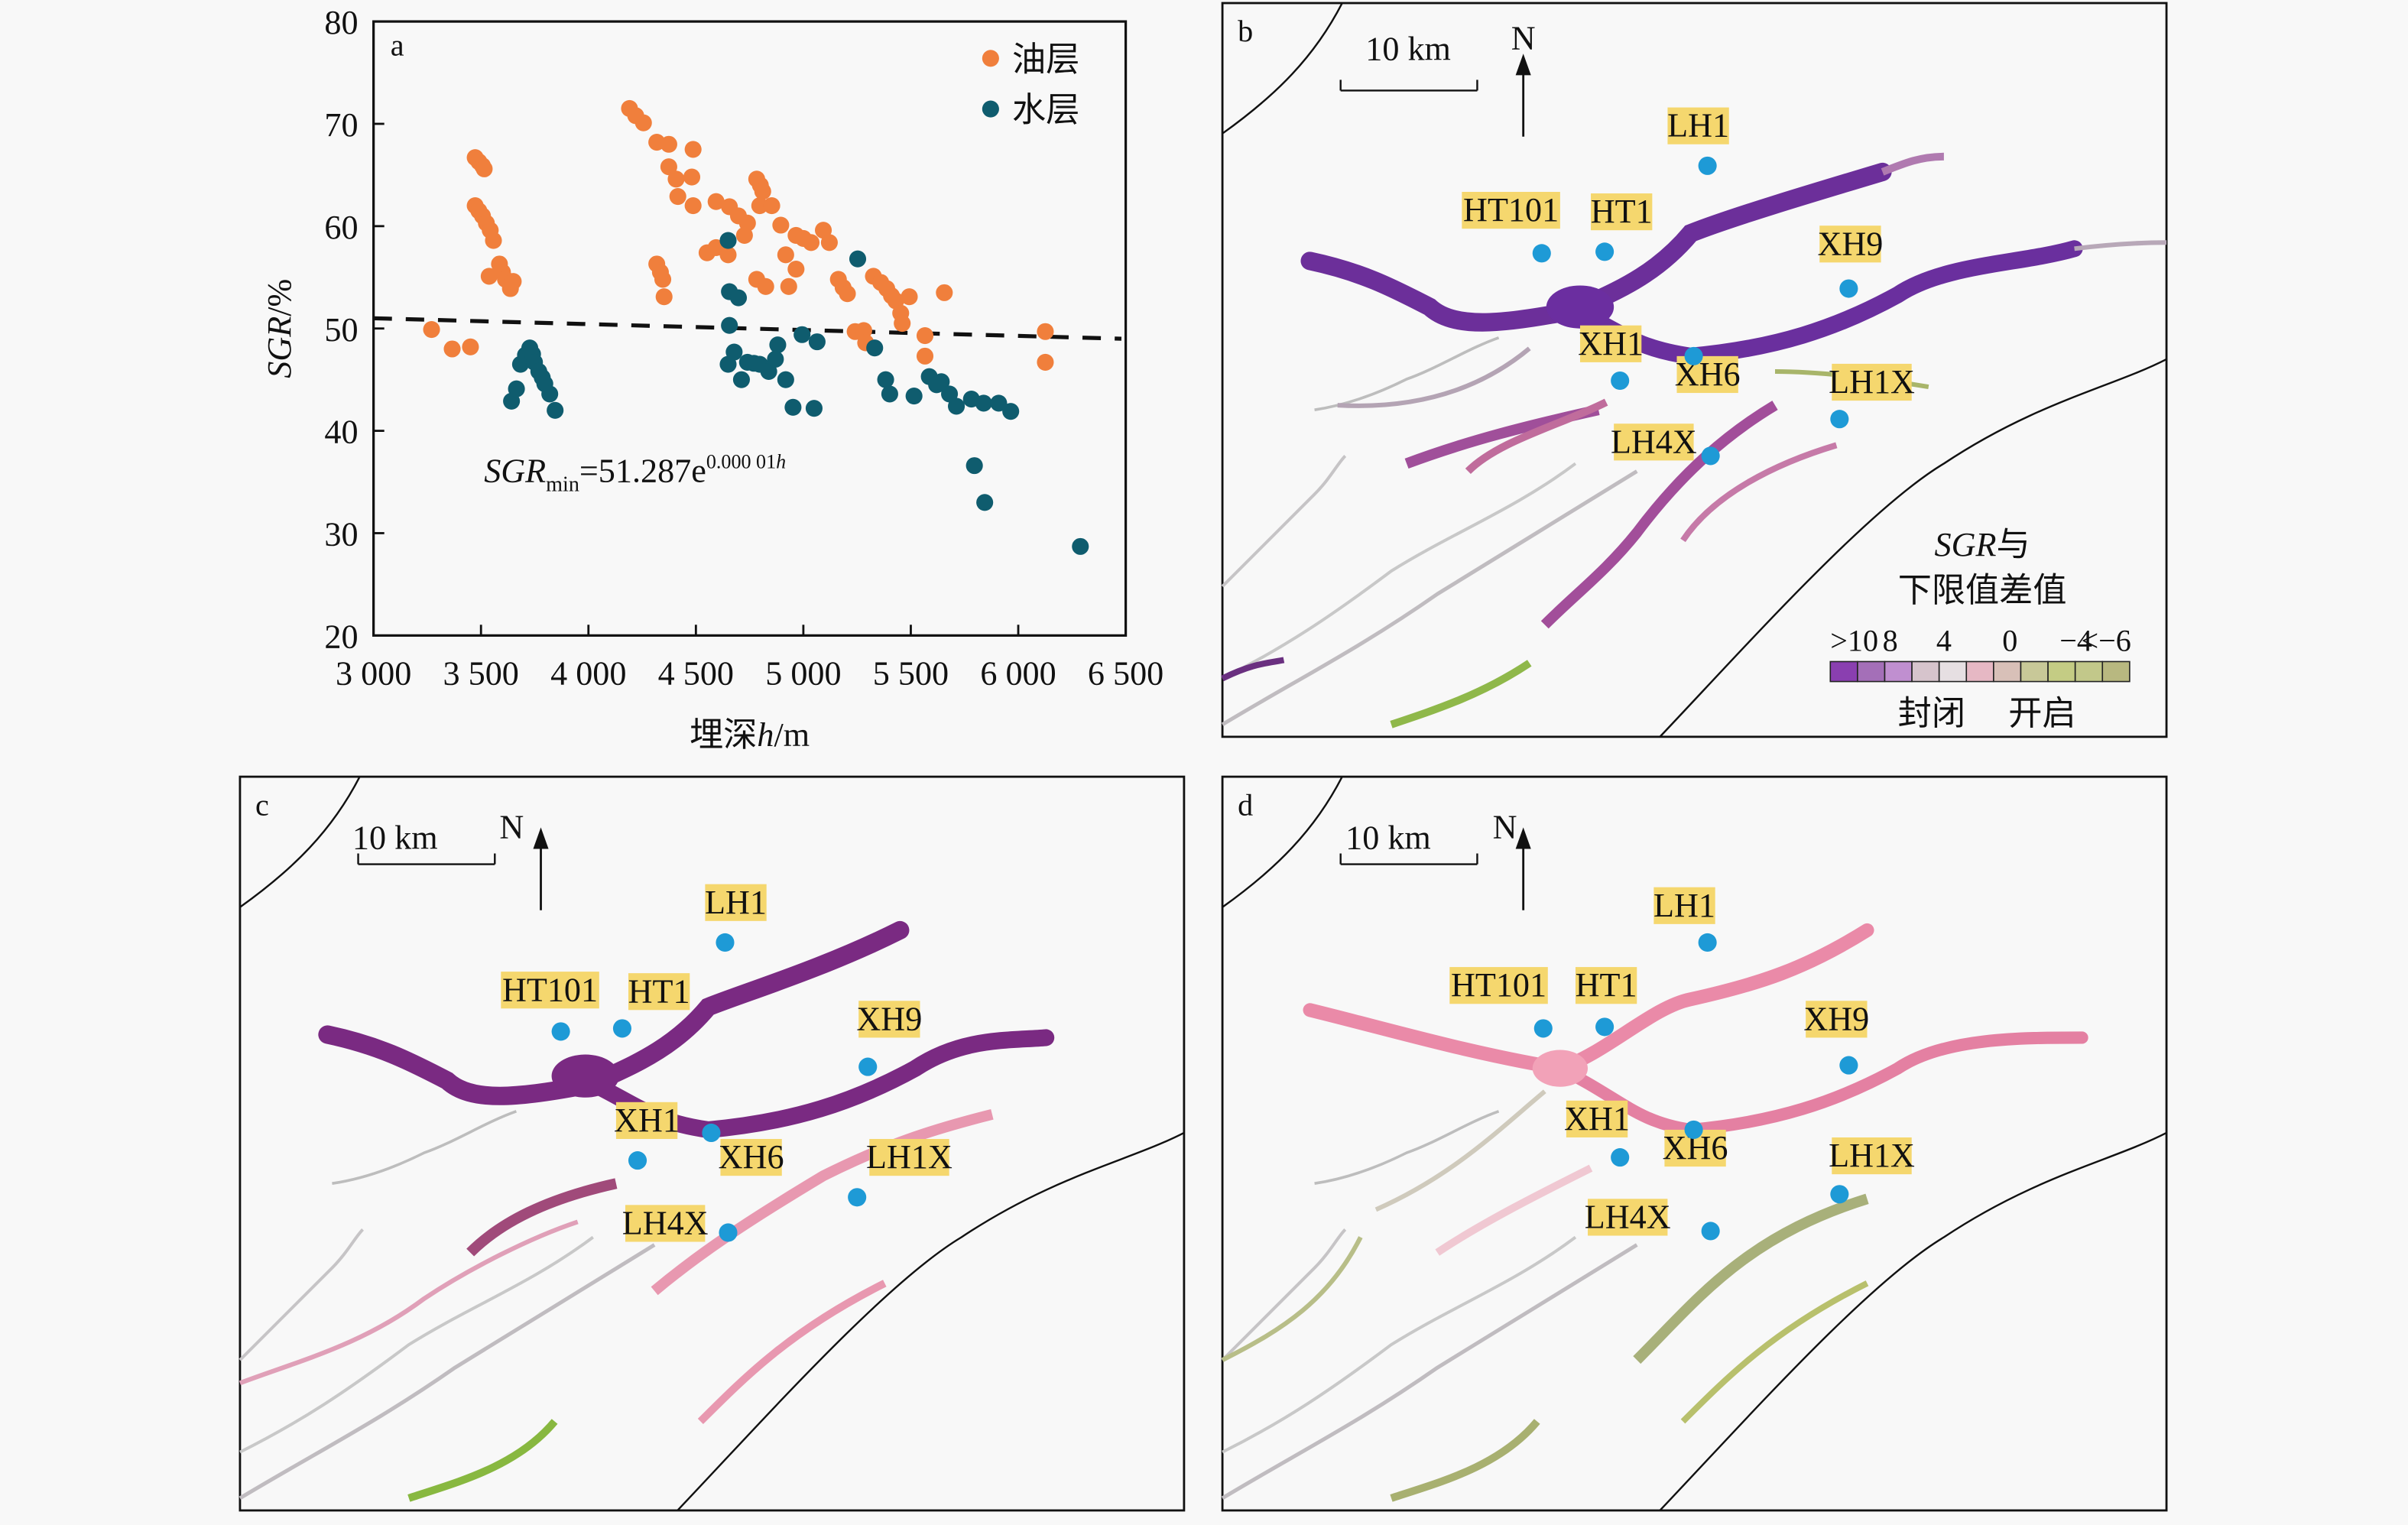 The image size is (2408, 1525). Describe the element at coordinates (696, 674) in the screenshot. I see `x-tick-label: 4 500` at that location.